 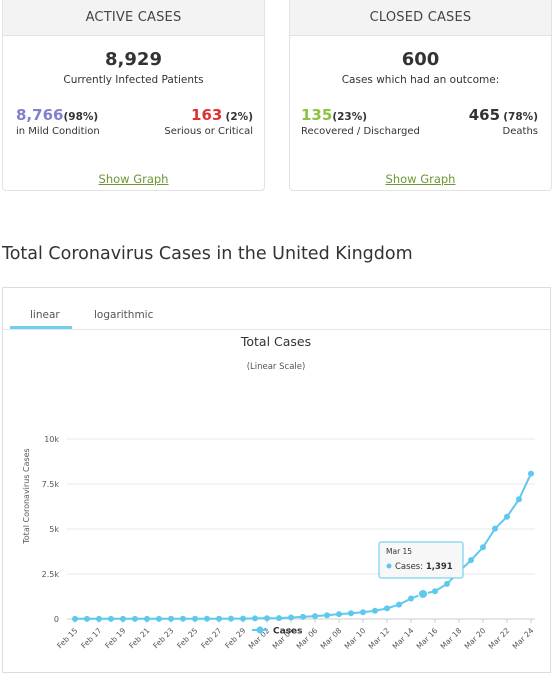 I want to click on x-tick-label: Mar 22, so click(x=499, y=638).